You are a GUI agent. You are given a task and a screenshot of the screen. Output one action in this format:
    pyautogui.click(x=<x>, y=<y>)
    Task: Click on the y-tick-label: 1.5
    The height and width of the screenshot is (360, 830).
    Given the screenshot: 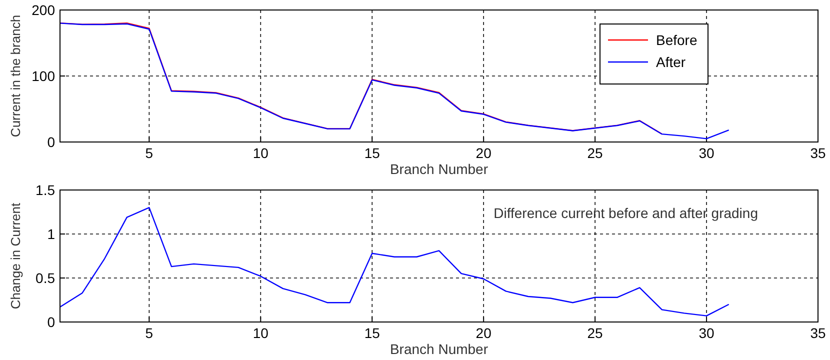 What is the action you would take?
    pyautogui.click(x=46, y=190)
    